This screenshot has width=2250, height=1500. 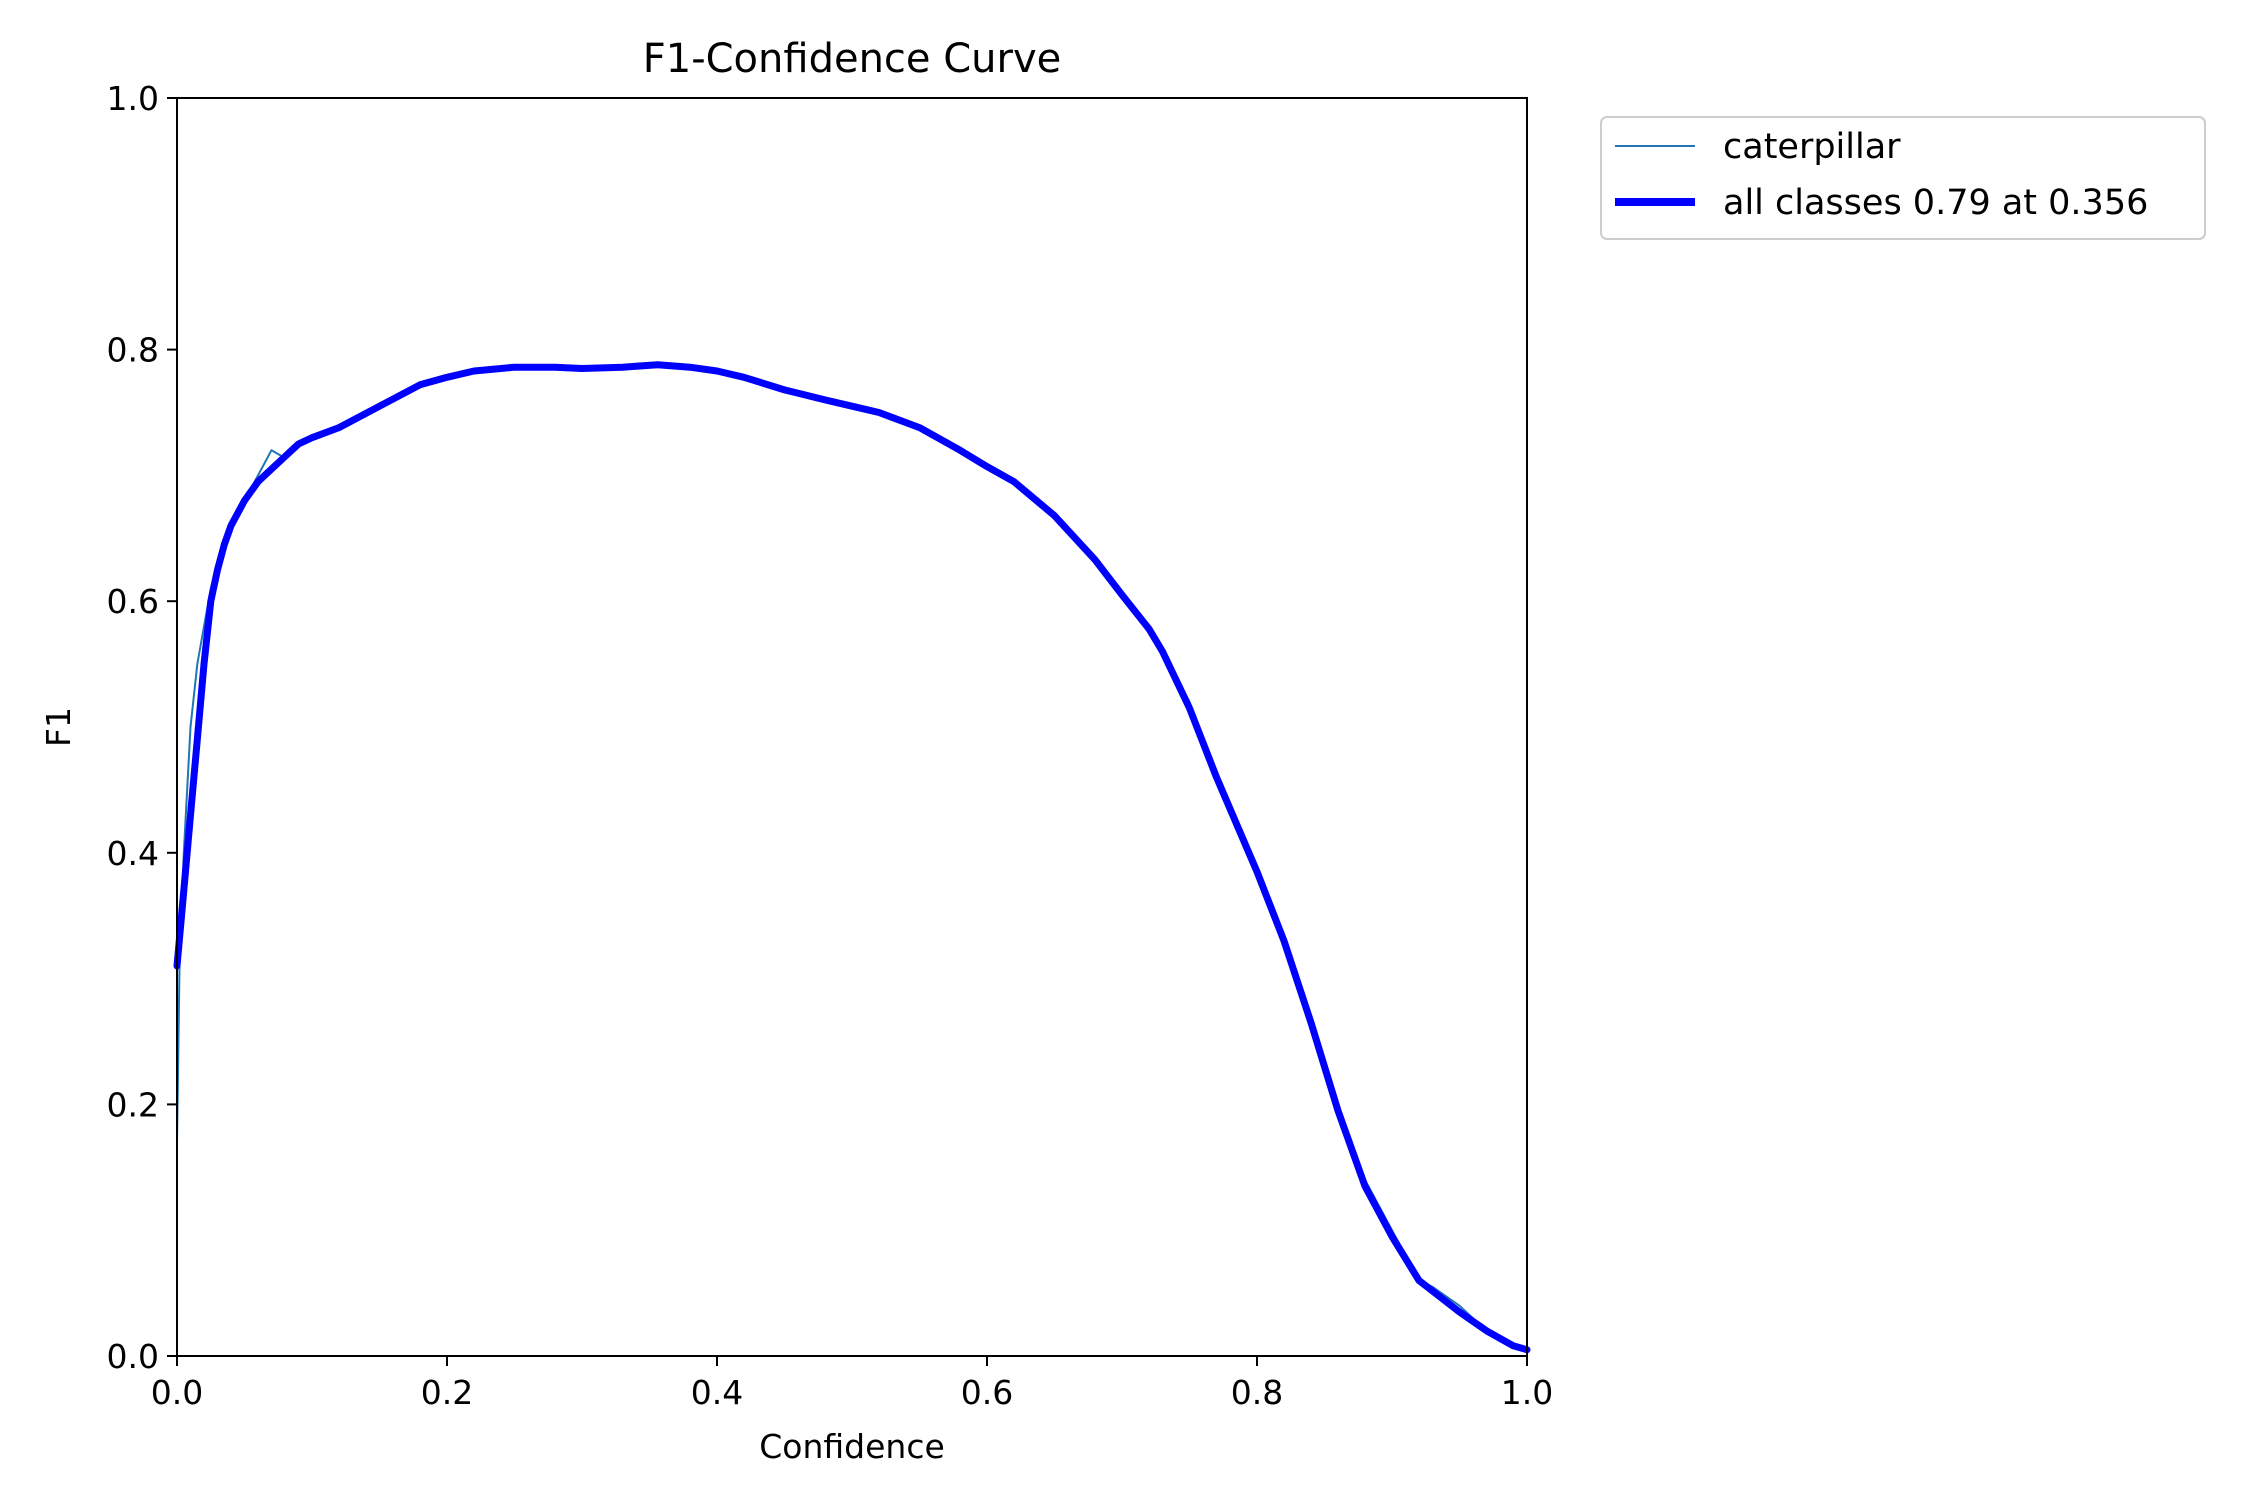 I want to click on chart-title: F1-Confidence Curve, so click(x=852, y=59).